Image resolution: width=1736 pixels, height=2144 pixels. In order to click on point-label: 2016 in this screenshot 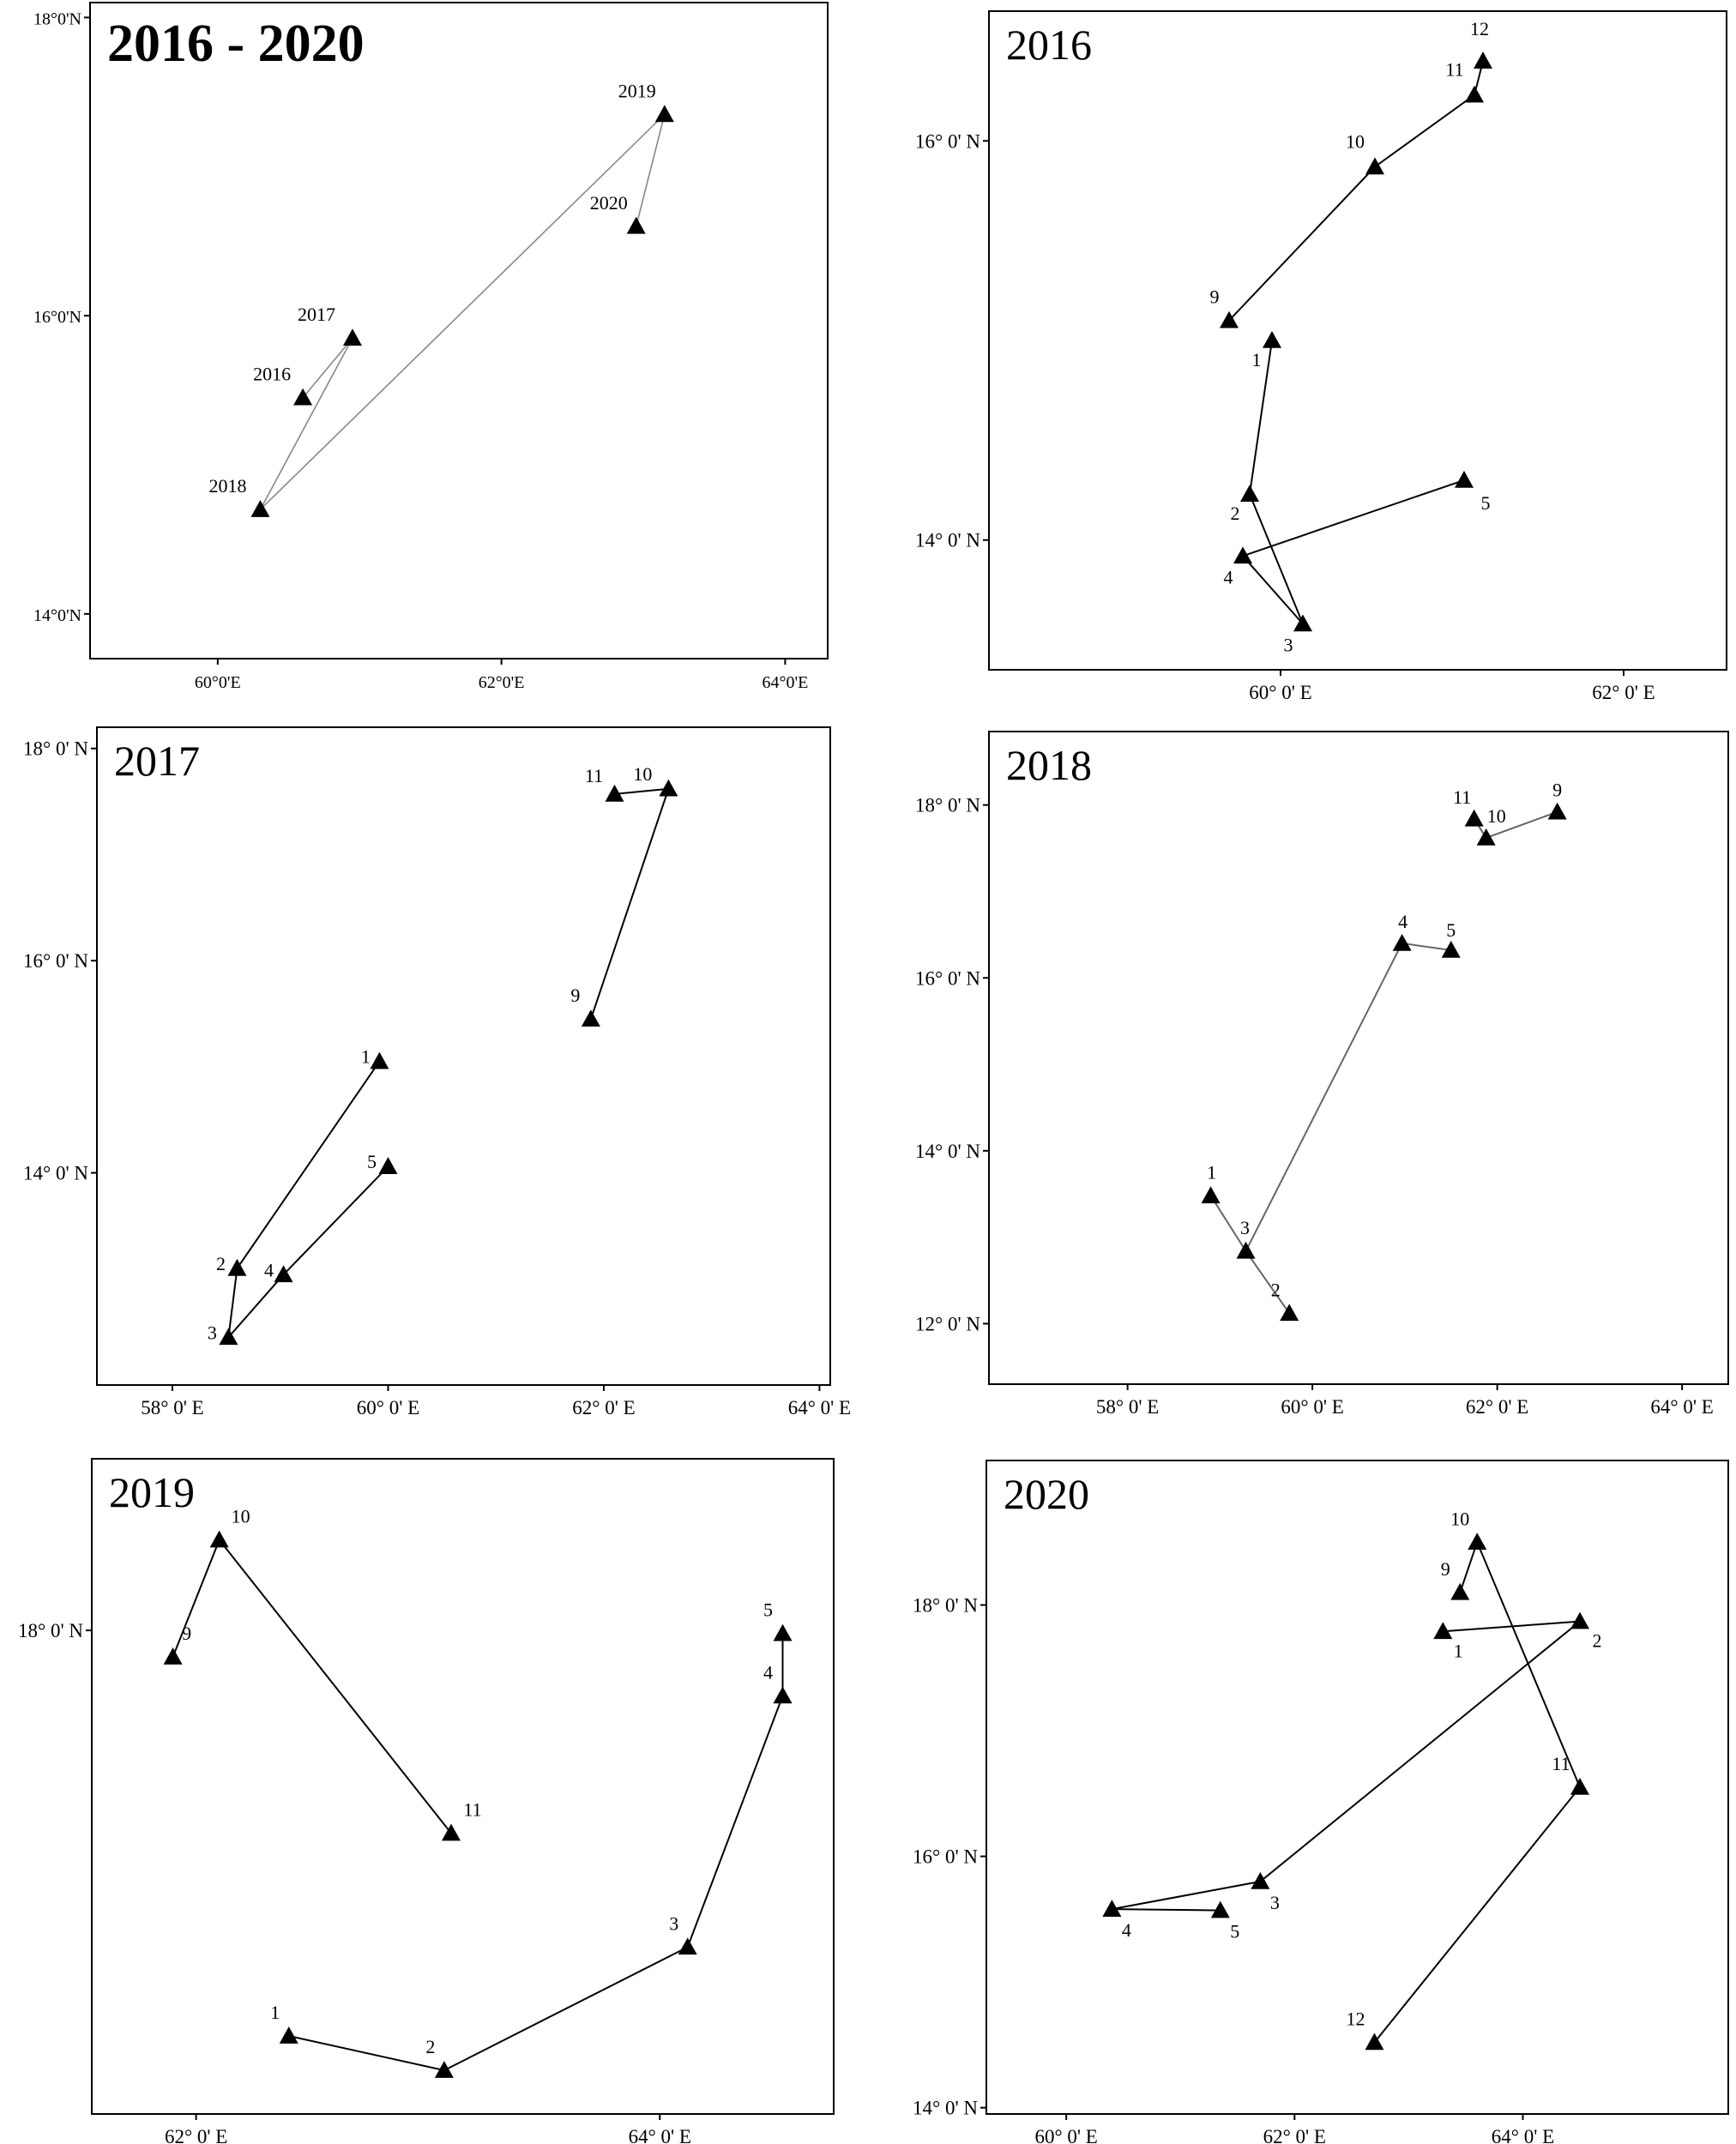, I will do `click(272, 375)`.